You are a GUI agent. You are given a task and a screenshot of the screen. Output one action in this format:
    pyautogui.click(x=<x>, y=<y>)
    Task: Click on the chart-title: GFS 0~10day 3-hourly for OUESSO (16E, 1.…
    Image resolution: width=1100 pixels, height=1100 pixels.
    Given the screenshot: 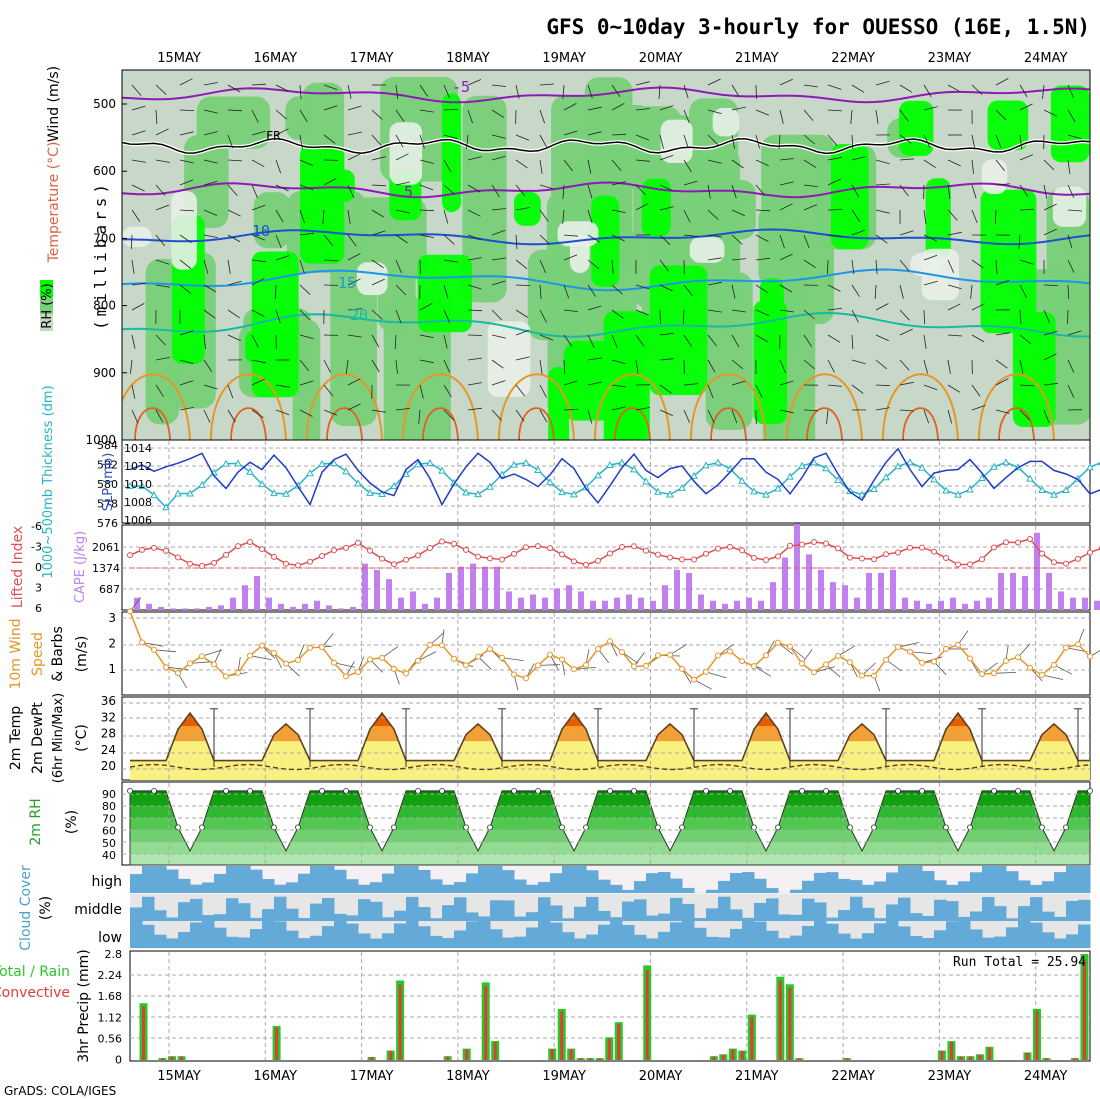 What is the action you would take?
    pyautogui.click(x=818, y=27)
    